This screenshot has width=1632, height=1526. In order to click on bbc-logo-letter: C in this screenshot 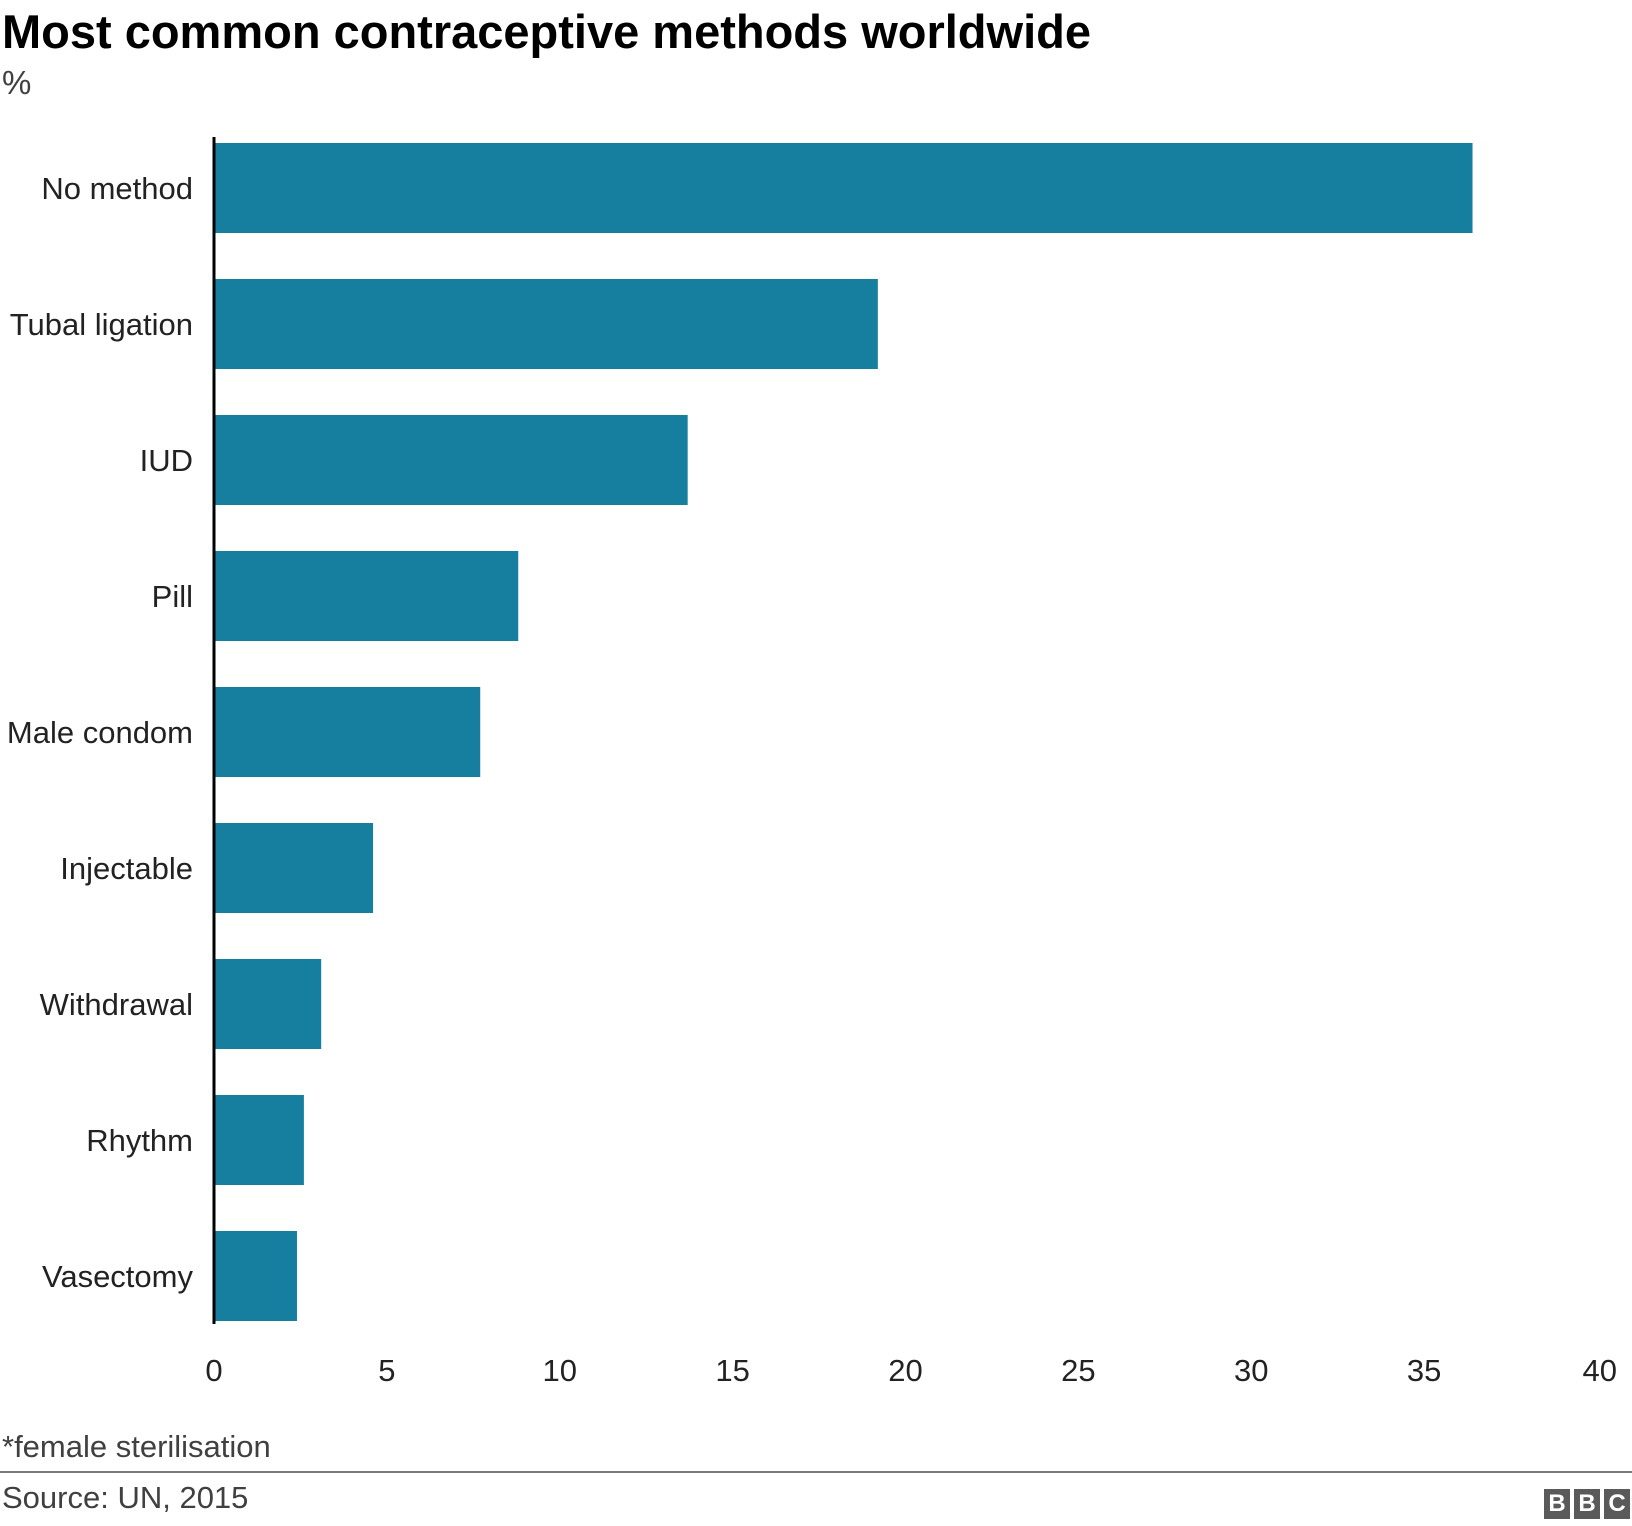, I will do `click(1617, 1504)`.